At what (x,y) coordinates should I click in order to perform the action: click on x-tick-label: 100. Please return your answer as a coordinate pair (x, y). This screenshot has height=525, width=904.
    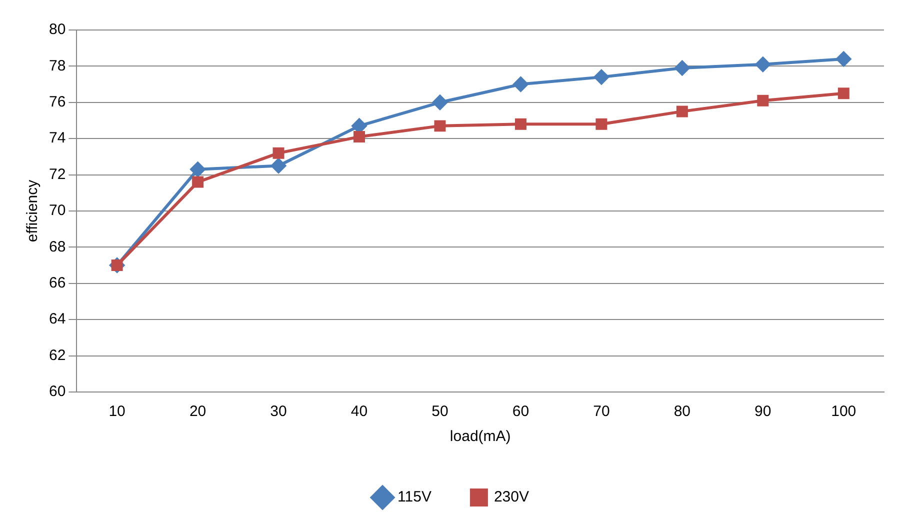
    Looking at the image, I should click on (843, 411).